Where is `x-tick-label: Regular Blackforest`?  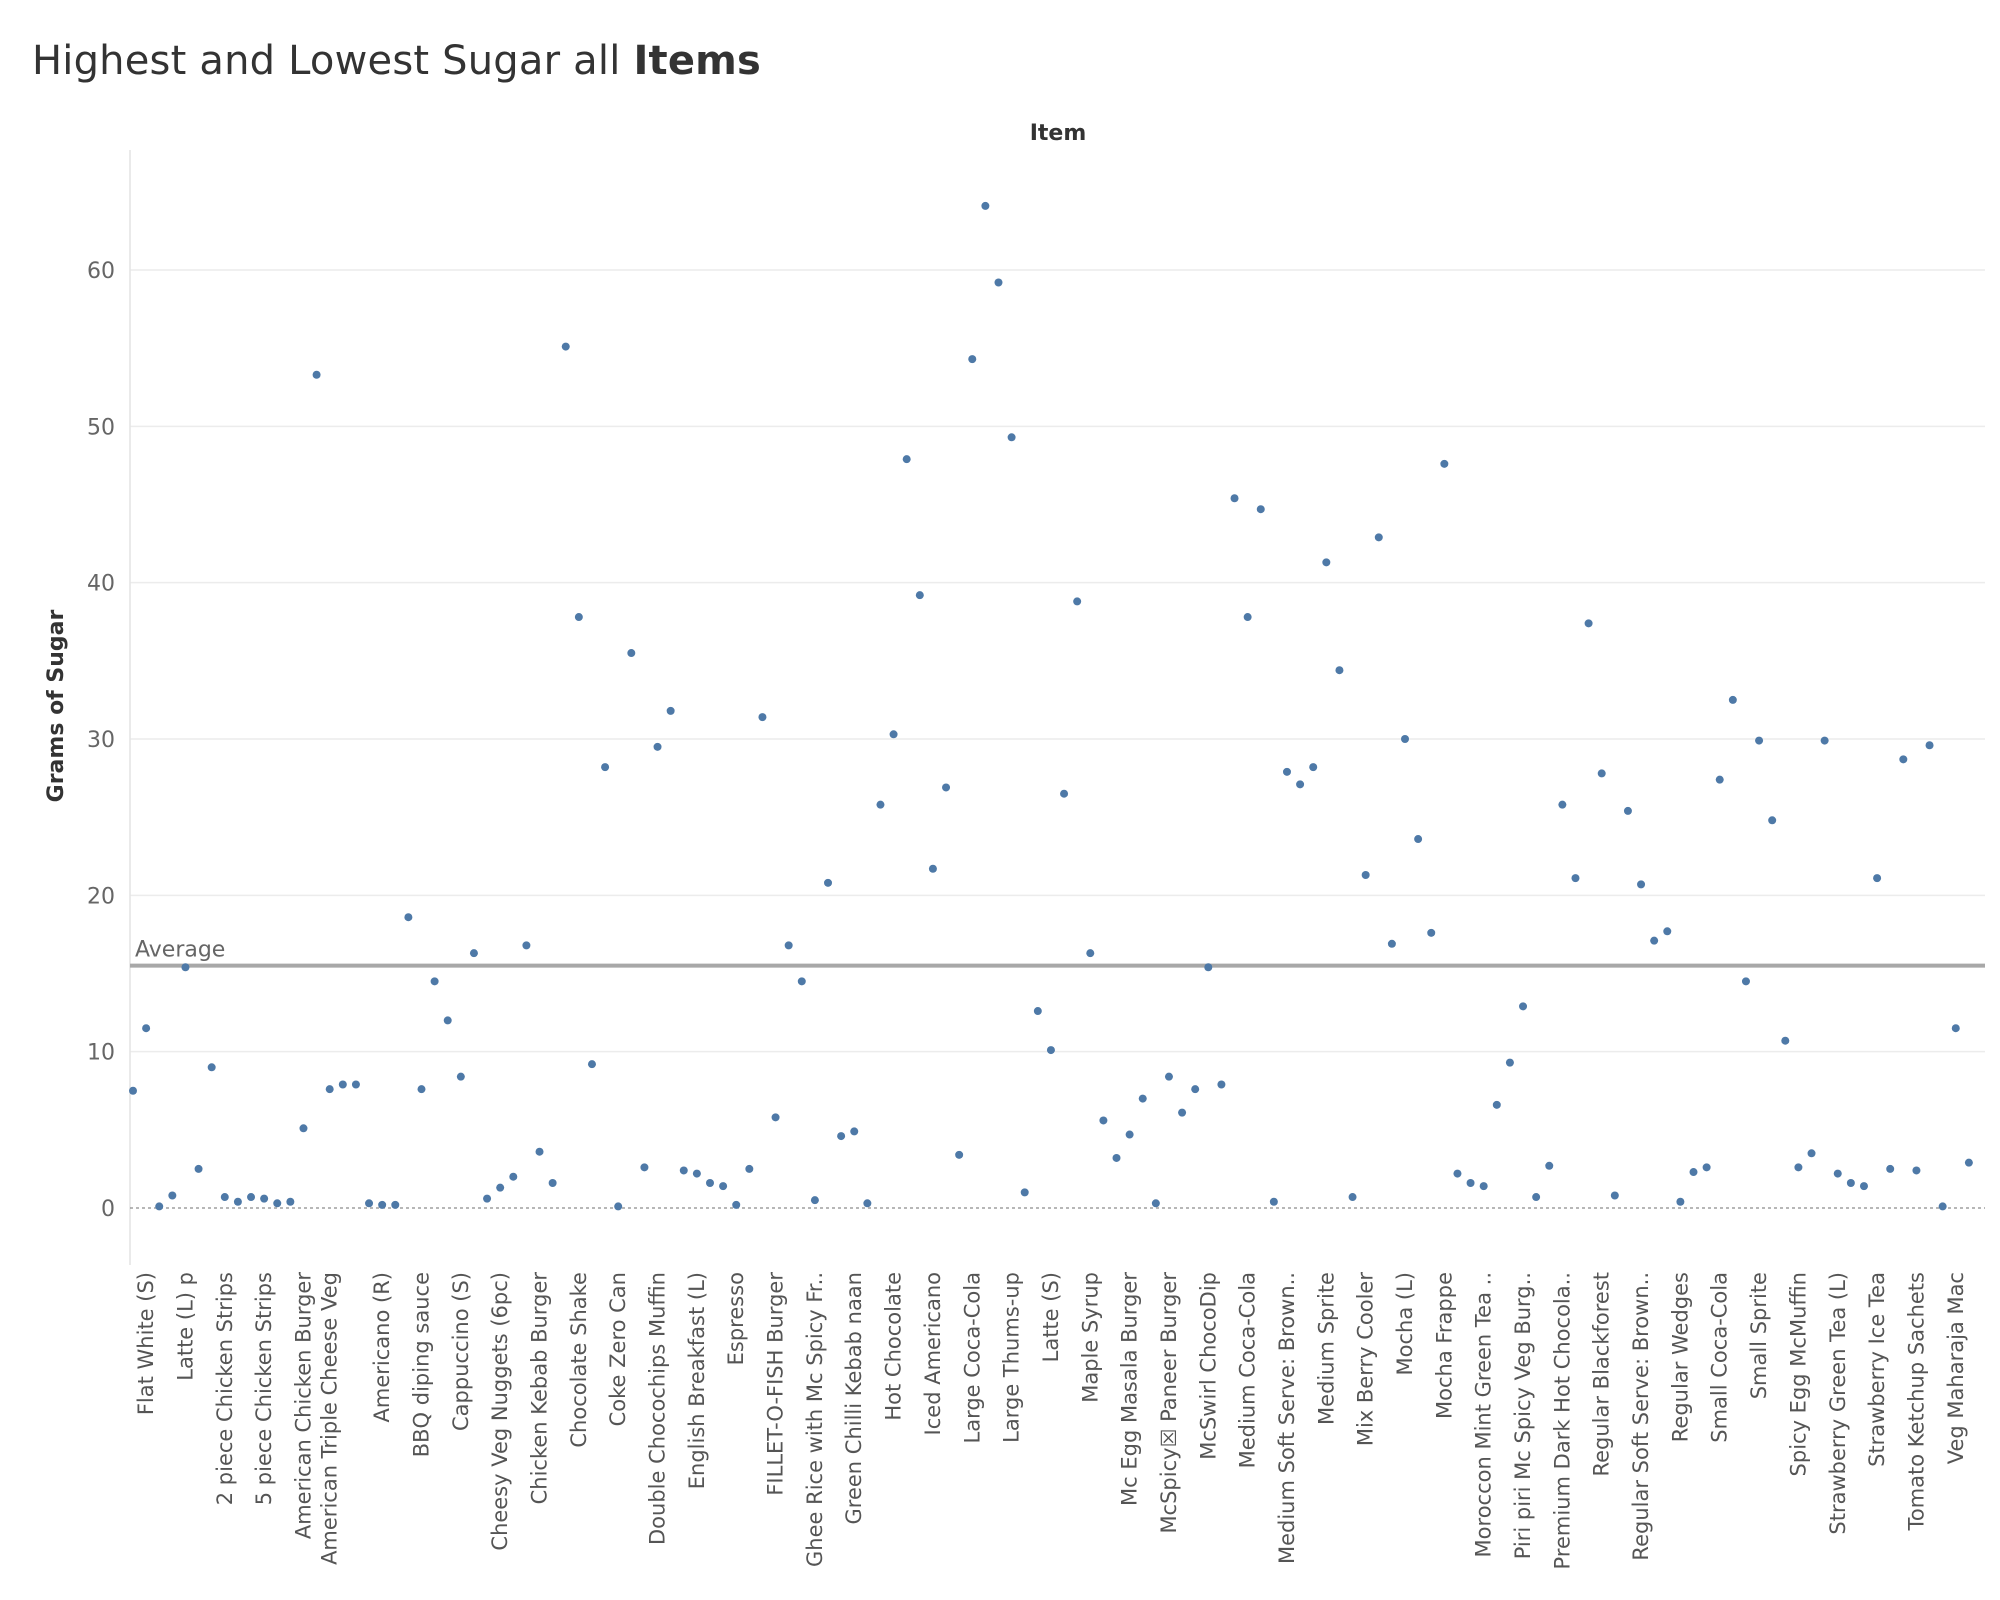
x-tick-label: Regular Blackforest is located at coordinates (1602, 1374).